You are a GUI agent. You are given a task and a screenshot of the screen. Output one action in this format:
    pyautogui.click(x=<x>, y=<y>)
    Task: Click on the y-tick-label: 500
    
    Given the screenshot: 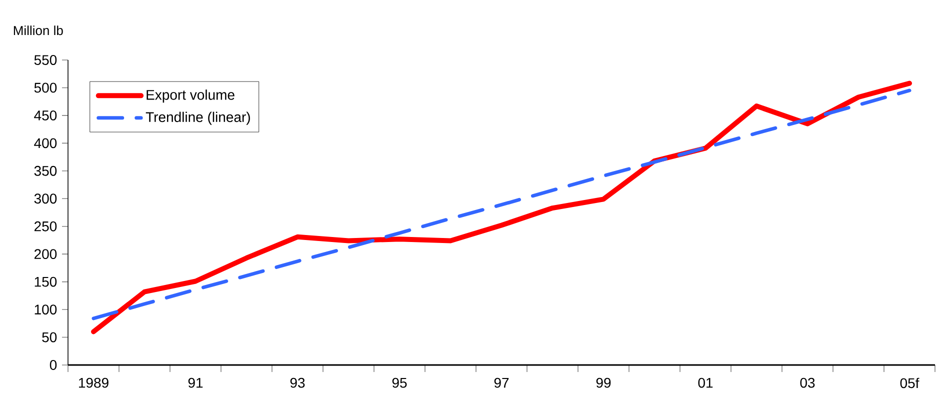 What is the action you would take?
    pyautogui.click(x=45, y=87)
    